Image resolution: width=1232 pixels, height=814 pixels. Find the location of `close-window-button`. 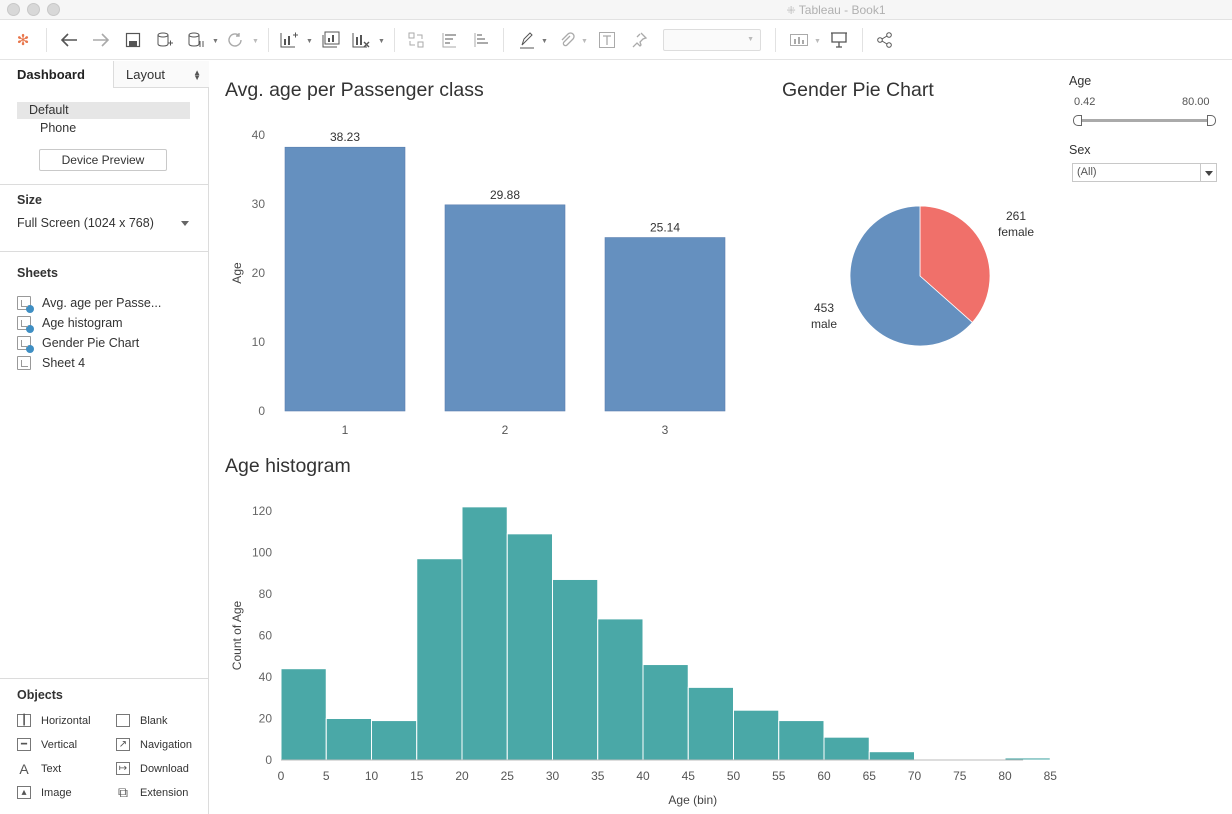

close-window-button is located at coordinates (13, 9).